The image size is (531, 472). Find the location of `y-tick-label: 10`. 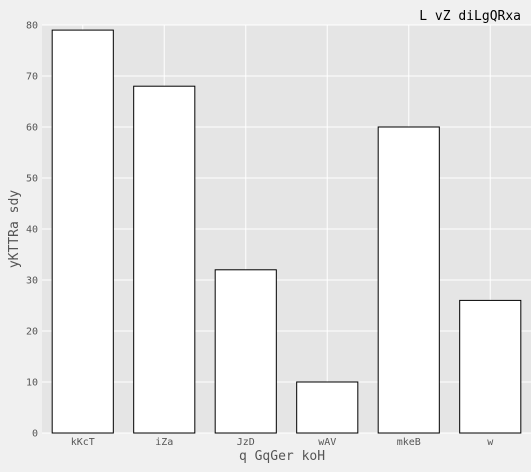

y-tick-label: 10 is located at coordinates (32, 383).